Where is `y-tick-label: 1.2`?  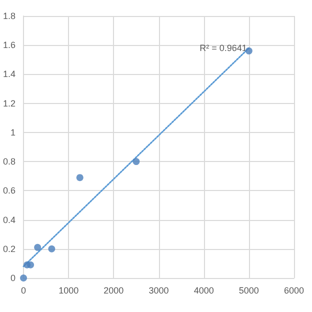 y-tick-label: 1.2 is located at coordinates (9, 103).